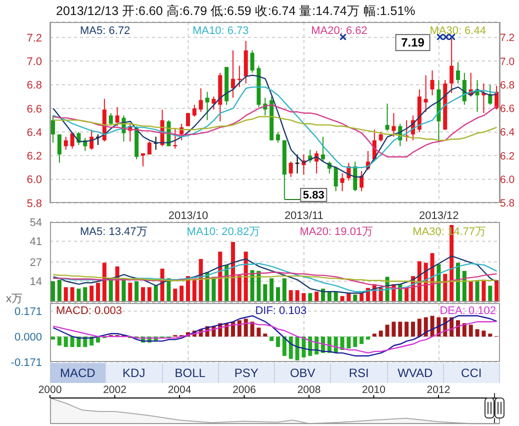  What do you see at coordinates (244, 390) in the screenshot?
I see `x-tick-label: 2006` at bounding box center [244, 390].